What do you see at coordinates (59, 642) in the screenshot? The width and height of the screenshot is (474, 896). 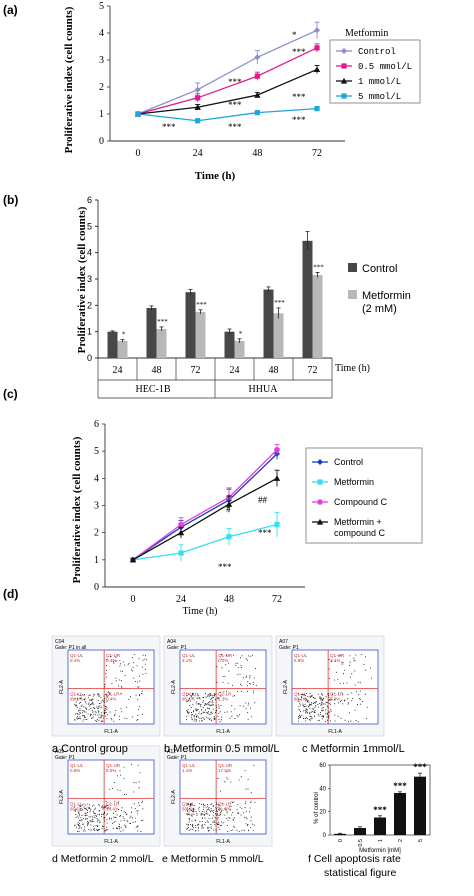 I see `flow-sample-id: C04` at bounding box center [59, 642].